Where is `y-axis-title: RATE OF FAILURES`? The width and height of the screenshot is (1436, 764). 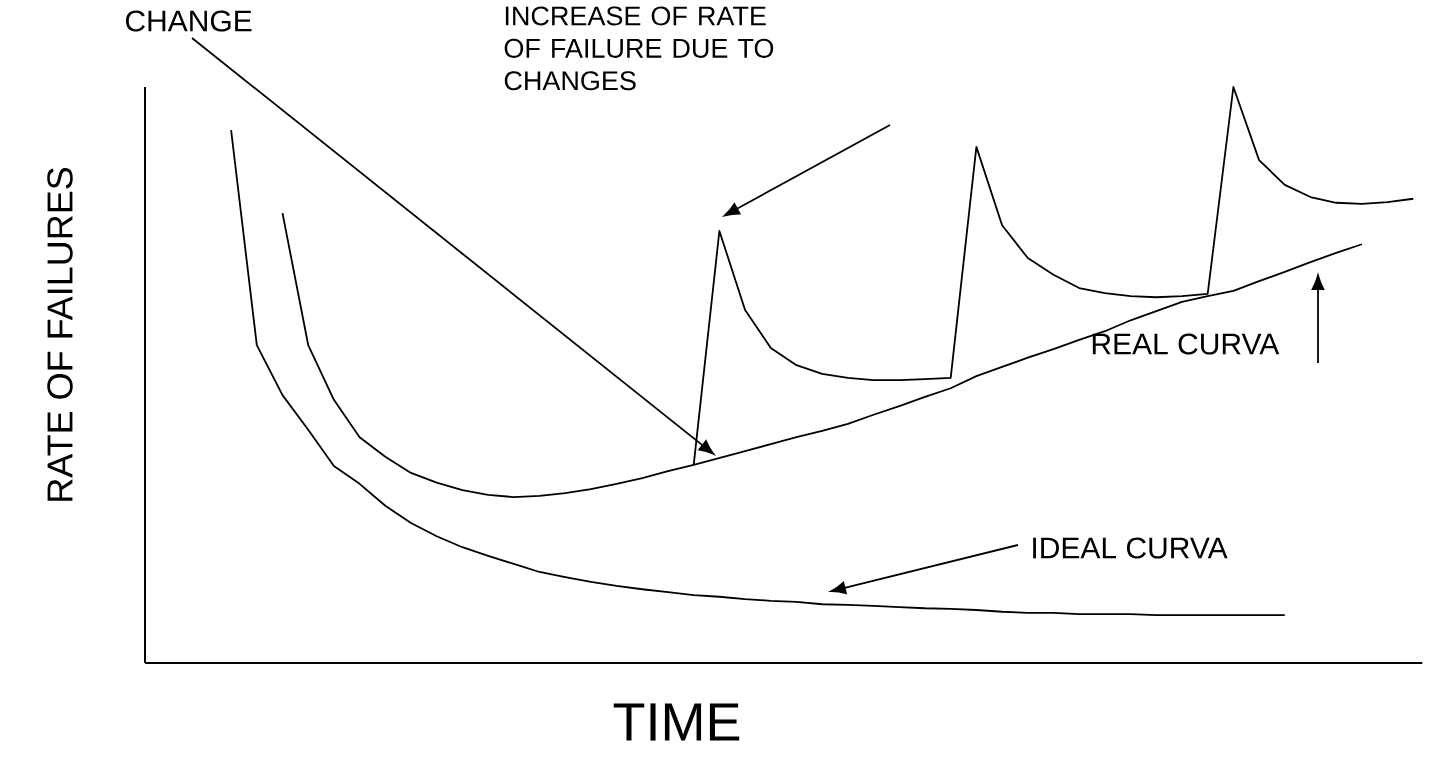
y-axis-title: RATE OF FAILURES is located at coordinates (60, 334).